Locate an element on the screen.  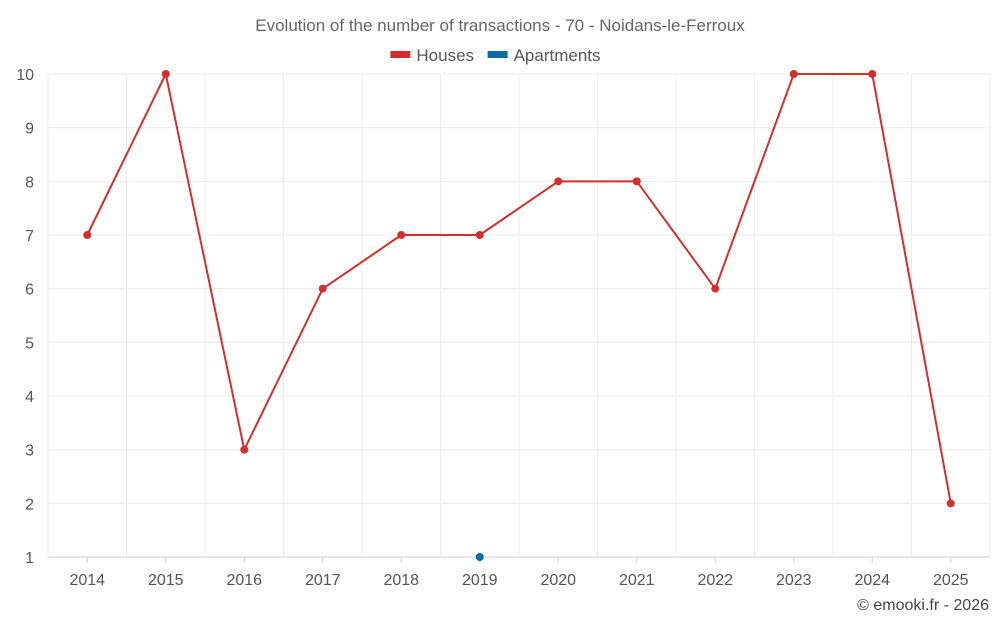
y-tick-label: 6 is located at coordinates (29, 290).